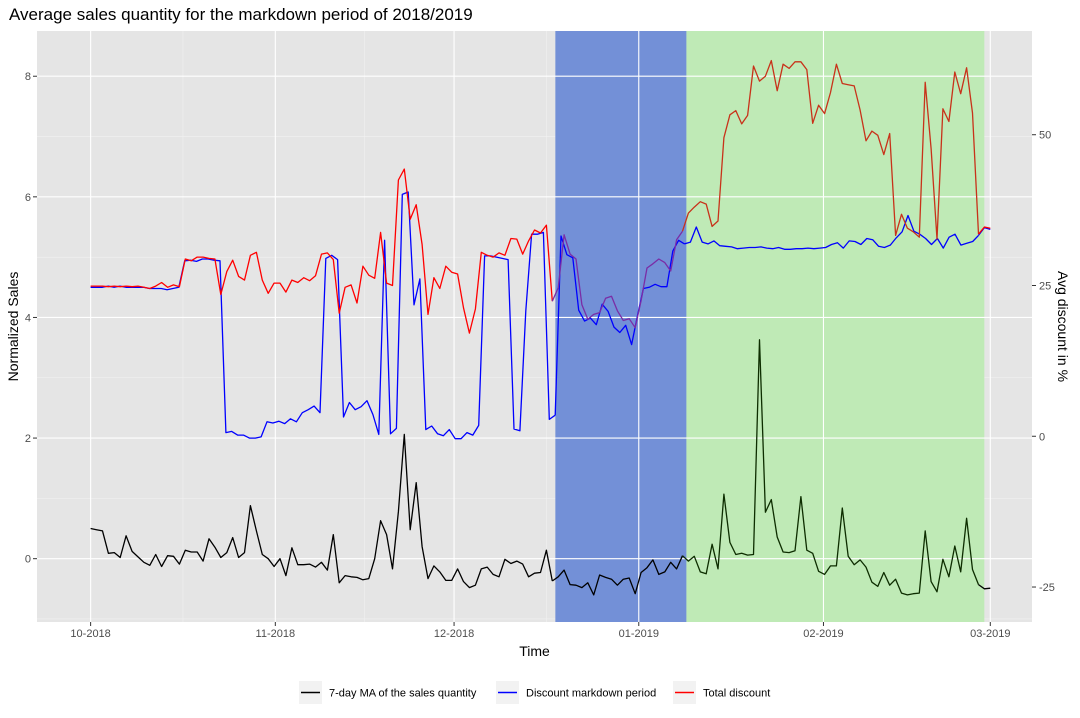 The width and height of the screenshot is (1080, 718). What do you see at coordinates (276, 634) in the screenshot?
I see `x-tick-label: 11-2018` at bounding box center [276, 634].